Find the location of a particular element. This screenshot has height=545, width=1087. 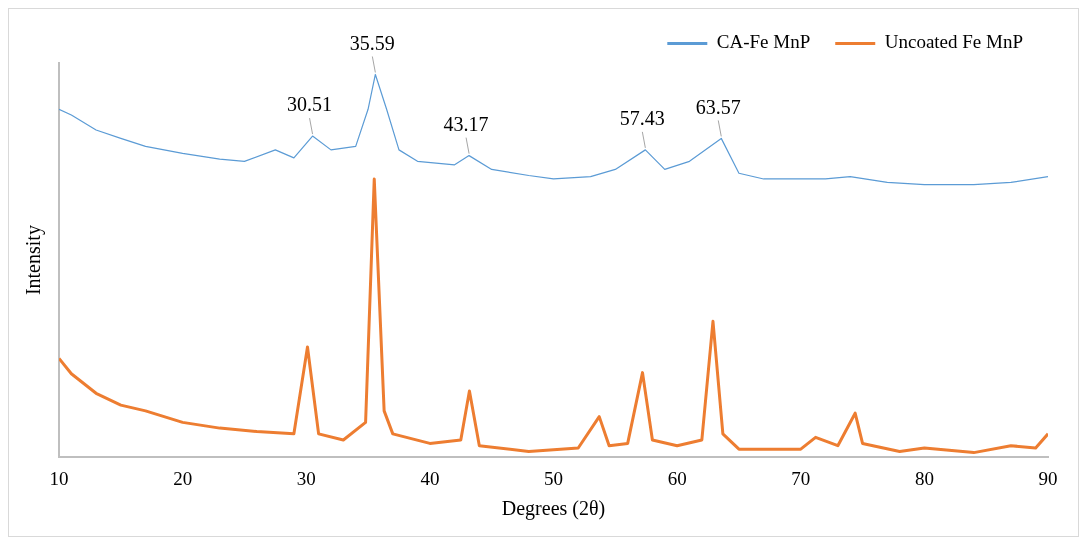

x-tick-label: 10 is located at coordinates (59, 478).